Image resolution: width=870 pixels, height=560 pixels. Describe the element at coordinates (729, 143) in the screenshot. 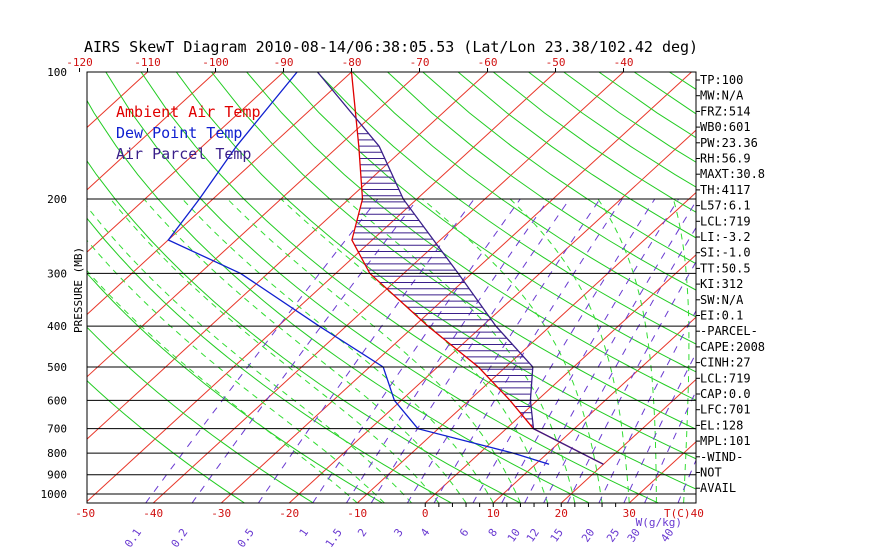

I see `stability-index-item: PW:23.36` at that location.